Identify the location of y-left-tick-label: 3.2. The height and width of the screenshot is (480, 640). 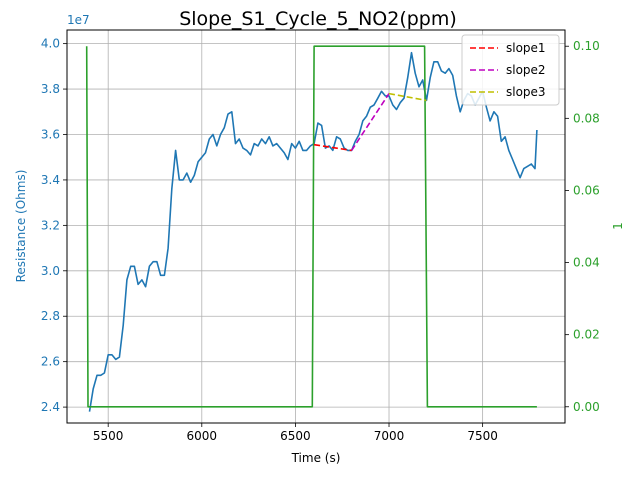
(50, 225).